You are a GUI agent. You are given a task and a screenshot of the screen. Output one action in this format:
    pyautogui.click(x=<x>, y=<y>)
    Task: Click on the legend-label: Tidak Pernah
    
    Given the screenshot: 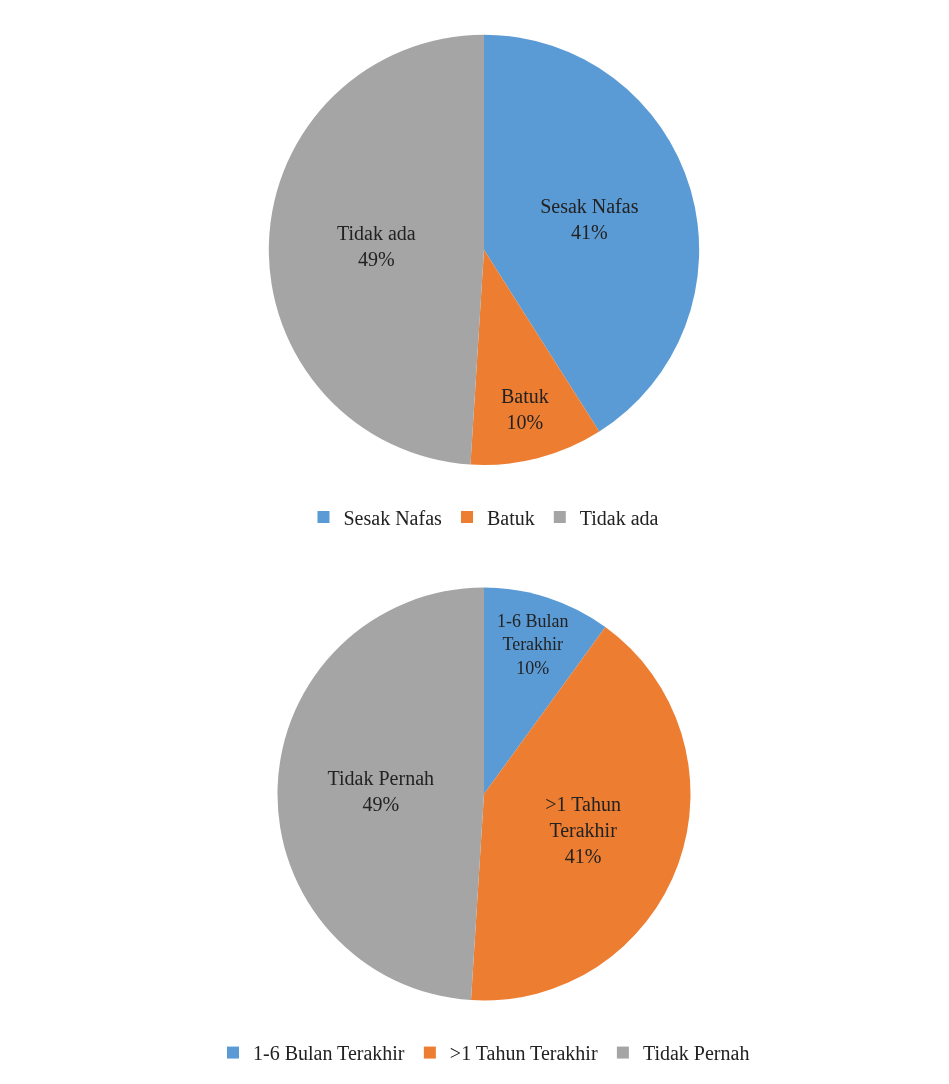 What is the action you would take?
    pyautogui.click(x=696, y=1053)
    